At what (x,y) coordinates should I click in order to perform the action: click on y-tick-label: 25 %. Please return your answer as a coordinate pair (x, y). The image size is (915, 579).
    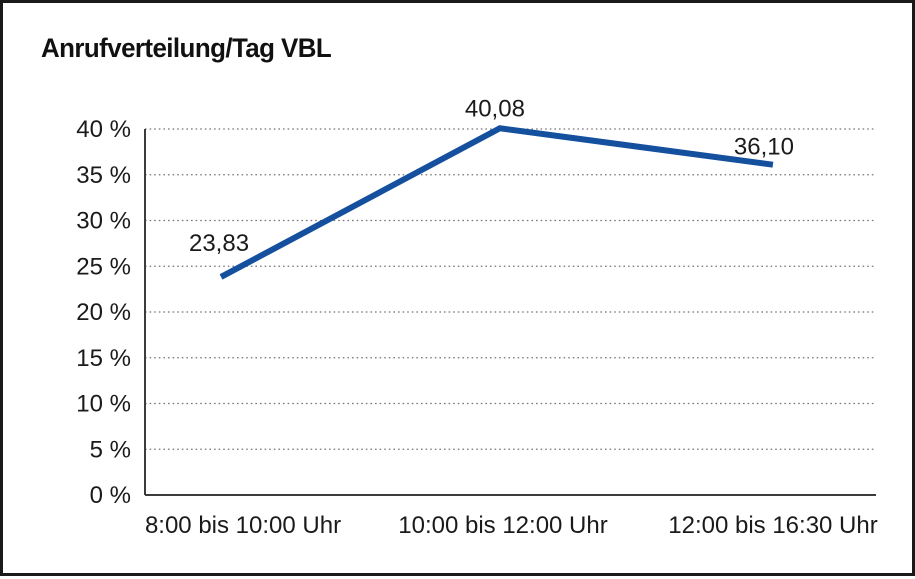
    Looking at the image, I should click on (103, 266).